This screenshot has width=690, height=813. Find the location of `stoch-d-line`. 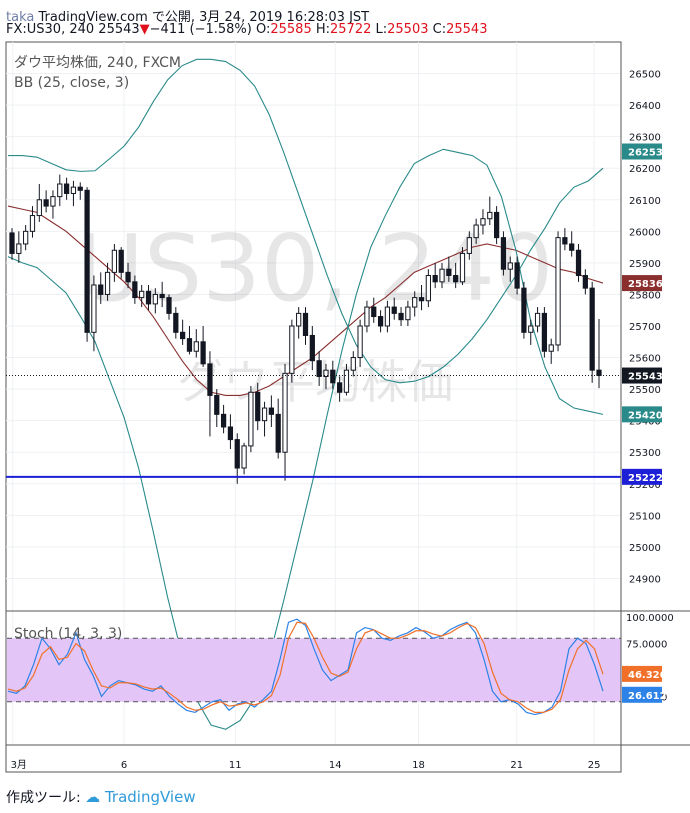

stoch-d-line is located at coordinates (305, 667).